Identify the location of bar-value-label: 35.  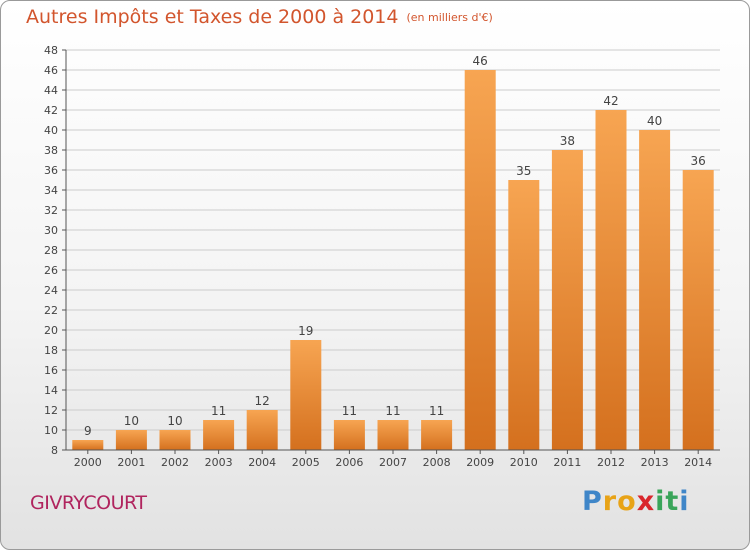
(523, 171).